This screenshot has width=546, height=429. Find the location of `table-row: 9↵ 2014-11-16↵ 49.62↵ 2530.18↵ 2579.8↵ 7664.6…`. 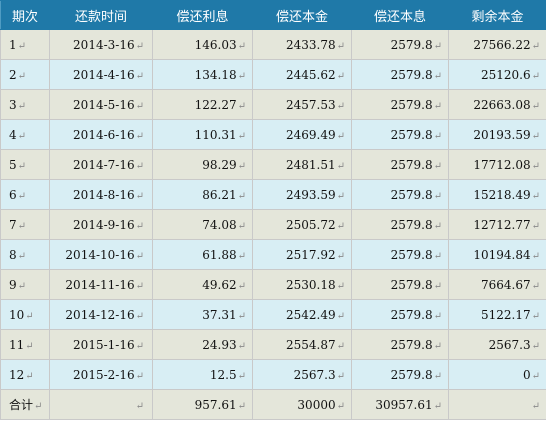

table-row: 9↵ 2014-11-16↵ 49.62↵ 2530.18↵ 2579.8↵ 7664.6… is located at coordinates (273, 284).